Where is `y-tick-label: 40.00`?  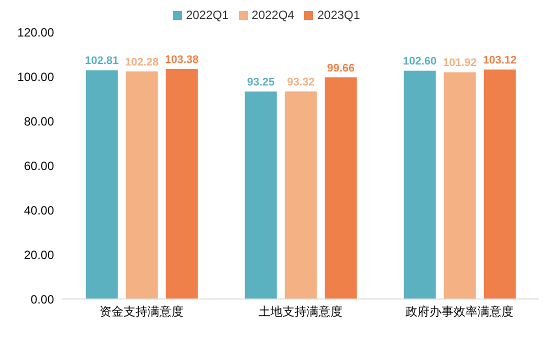
y-tick-label: 40.00 is located at coordinates (39, 210).